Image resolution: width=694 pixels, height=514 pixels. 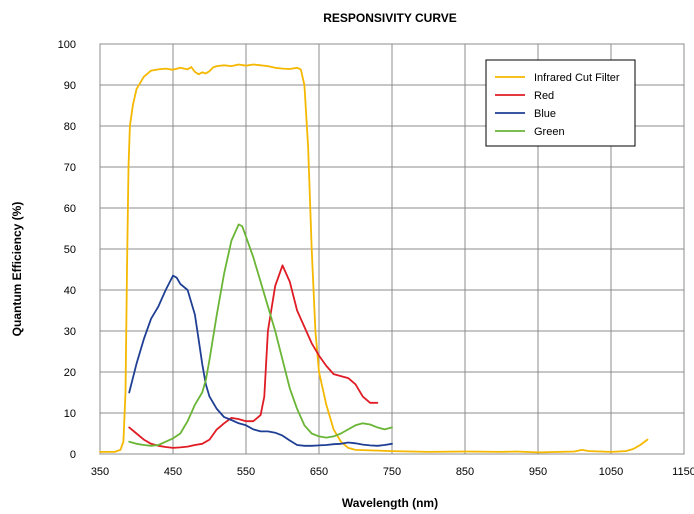 What do you see at coordinates (70, 209) in the screenshot?
I see `y-tick-label: 60` at bounding box center [70, 209].